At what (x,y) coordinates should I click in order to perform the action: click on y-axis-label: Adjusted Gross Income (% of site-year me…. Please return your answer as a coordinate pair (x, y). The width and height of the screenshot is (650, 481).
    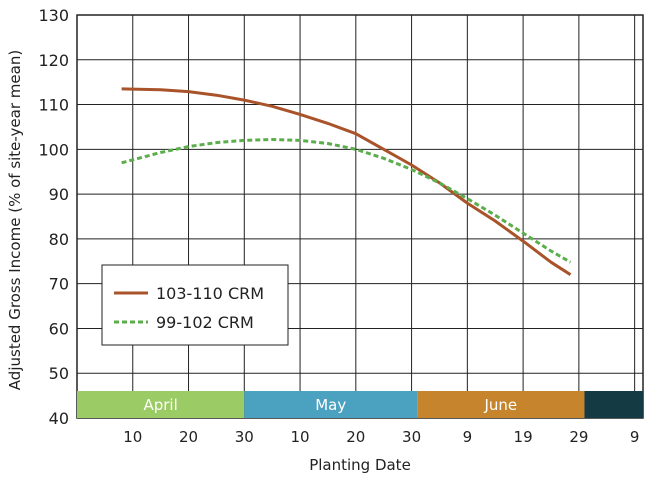
    Looking at the image, I should click on (15, 220).